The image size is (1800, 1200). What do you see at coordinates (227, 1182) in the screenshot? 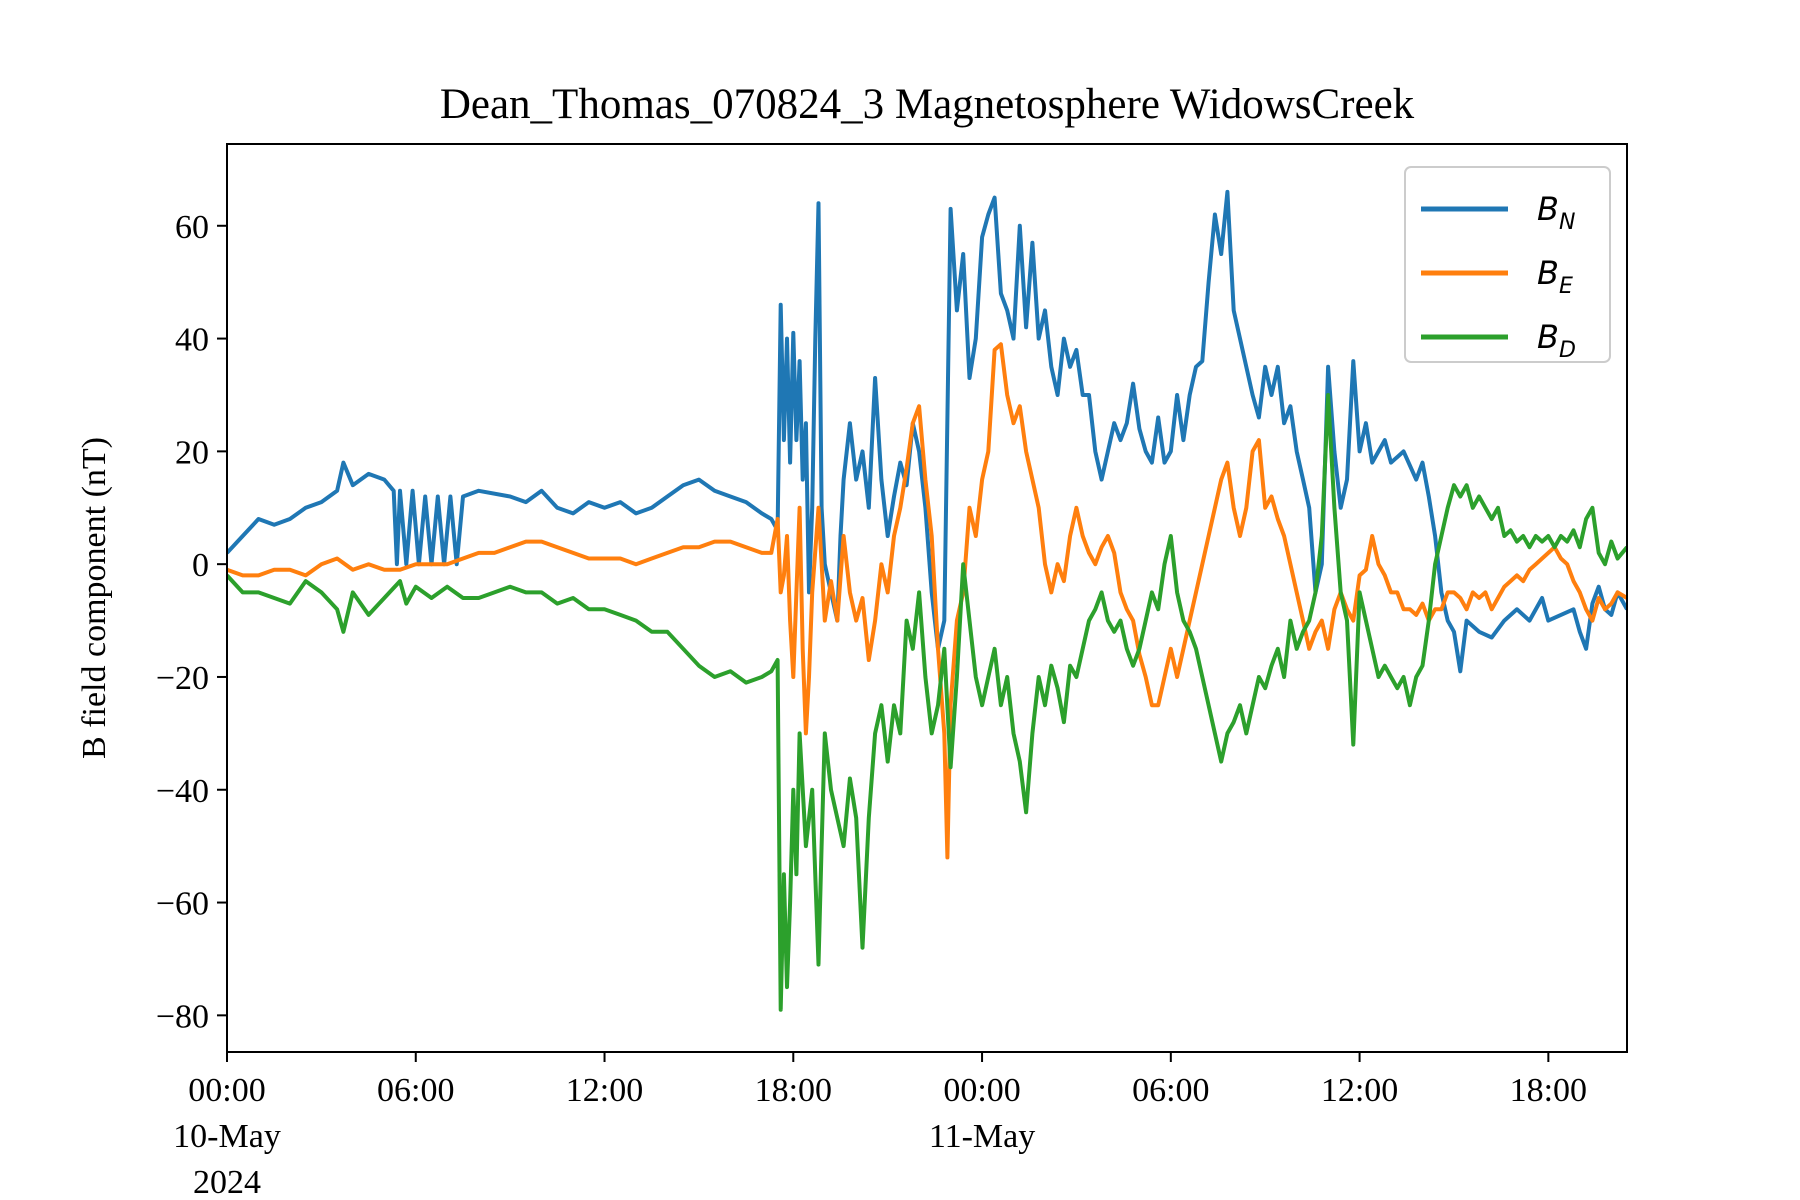
I see `x-tick-label: 2024` at bounding box center [227, 1182].